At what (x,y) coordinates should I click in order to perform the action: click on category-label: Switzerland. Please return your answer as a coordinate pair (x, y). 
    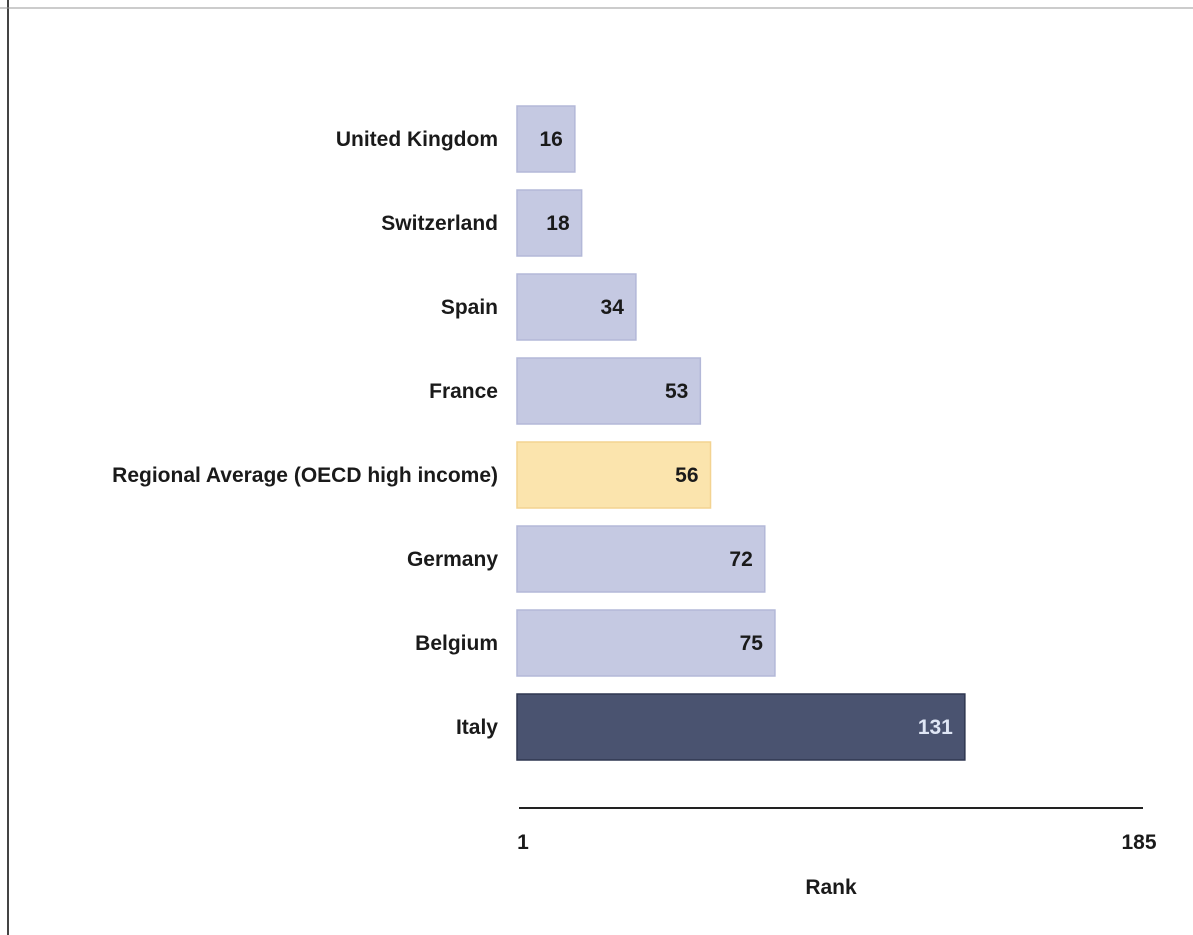
    Looking at the image, I should click on (439, 223).